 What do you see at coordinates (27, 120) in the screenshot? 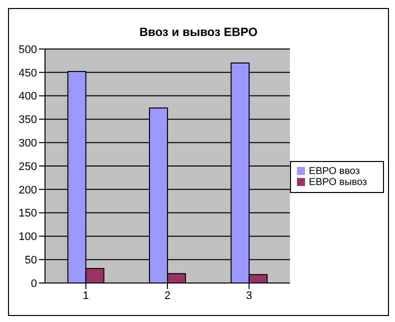
I see `y-tick-label: 350` at bounding box center [27, 120].